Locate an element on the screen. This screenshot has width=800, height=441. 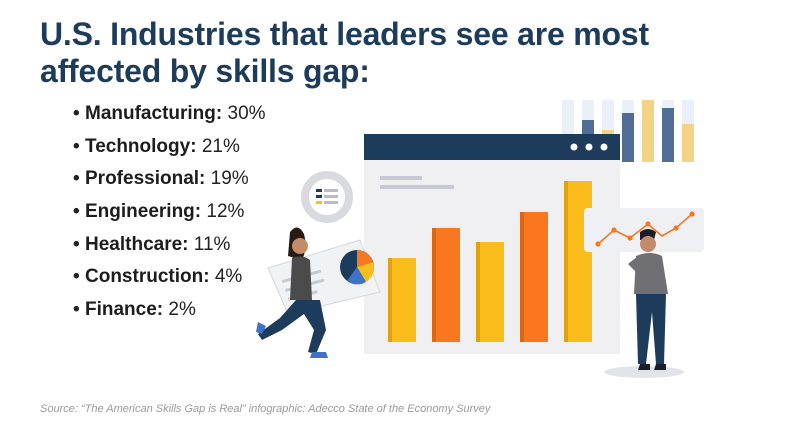
woman-figure is located at coordinates (292, 292).